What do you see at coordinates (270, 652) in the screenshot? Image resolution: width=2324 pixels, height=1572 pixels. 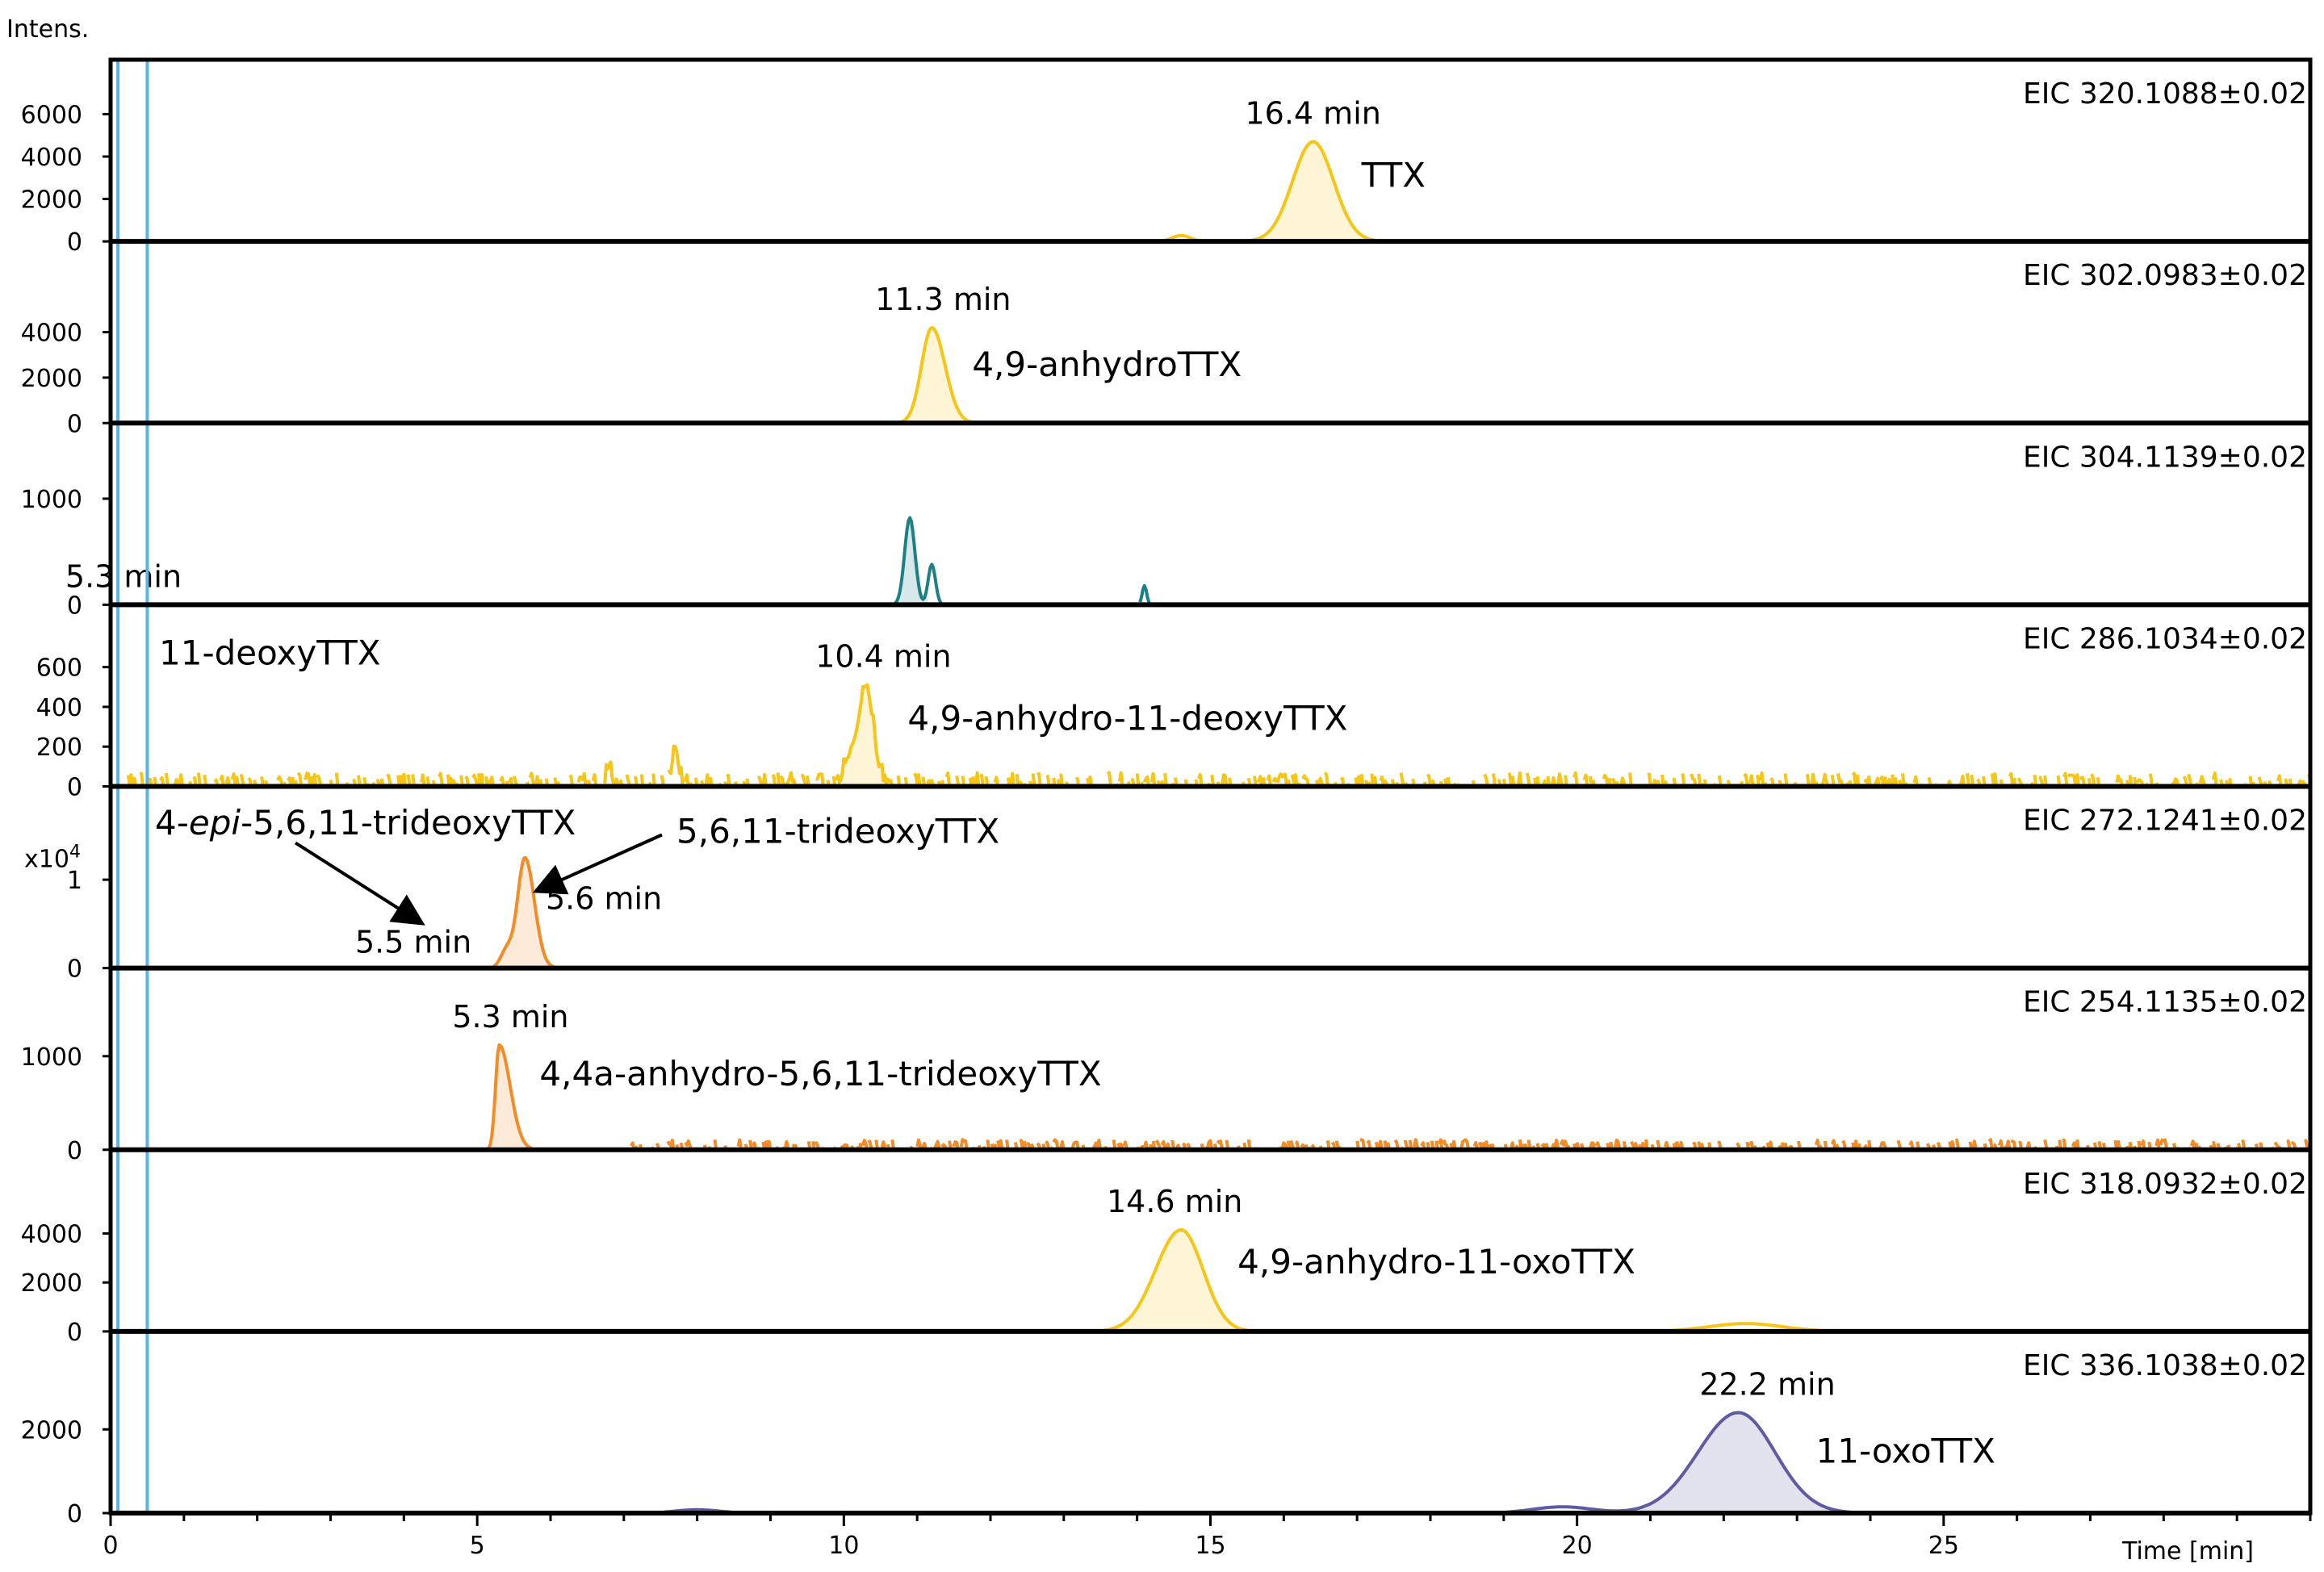 I see `compound-label: 11-deoxyTTX` at bounding box center [270, 652].